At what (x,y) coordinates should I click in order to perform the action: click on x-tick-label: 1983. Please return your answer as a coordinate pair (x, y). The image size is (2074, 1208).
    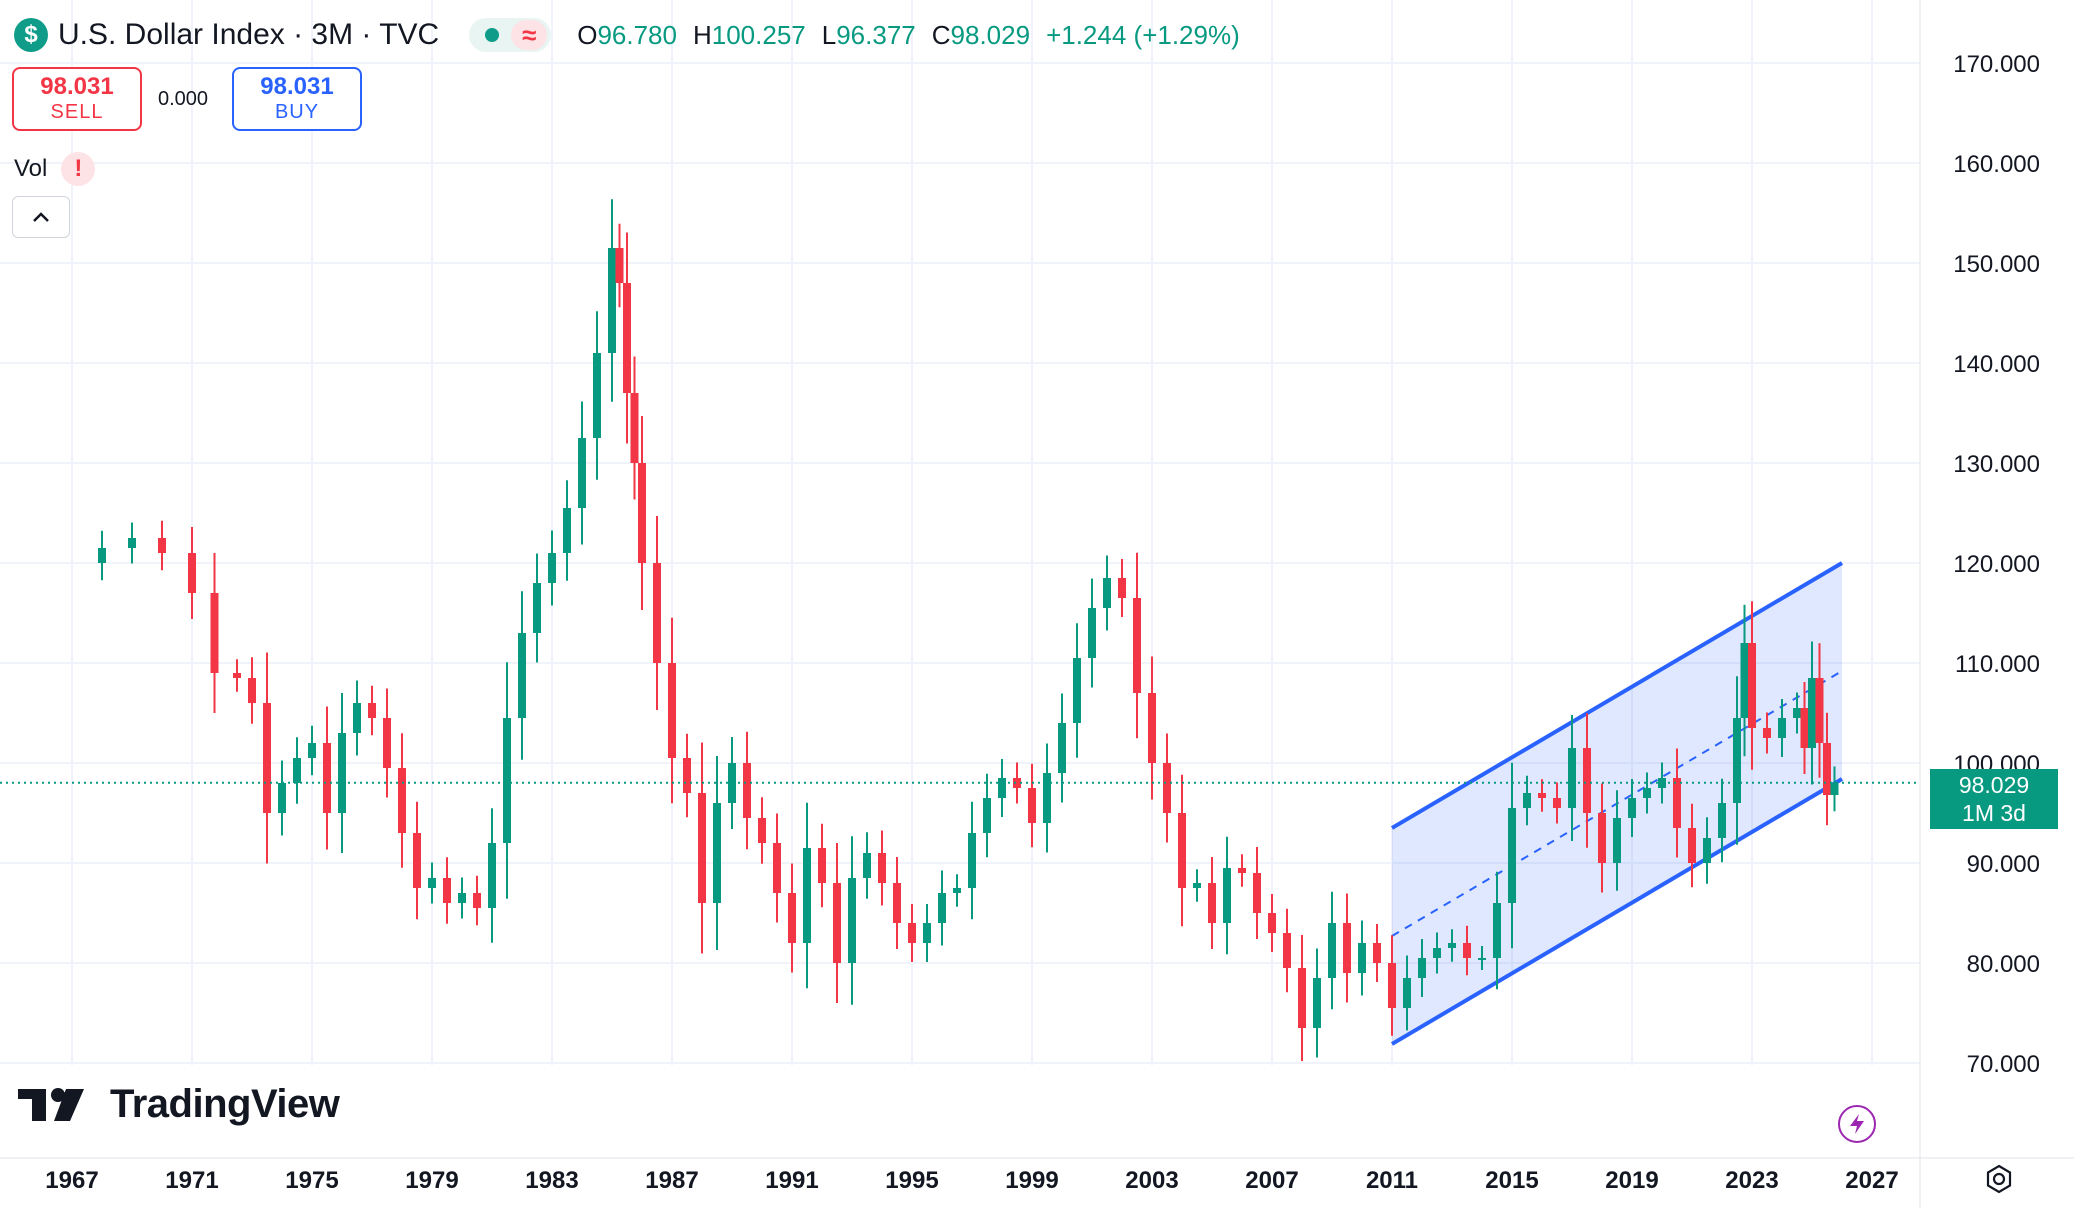
    Looking at the image, I should click on (551, 1180).